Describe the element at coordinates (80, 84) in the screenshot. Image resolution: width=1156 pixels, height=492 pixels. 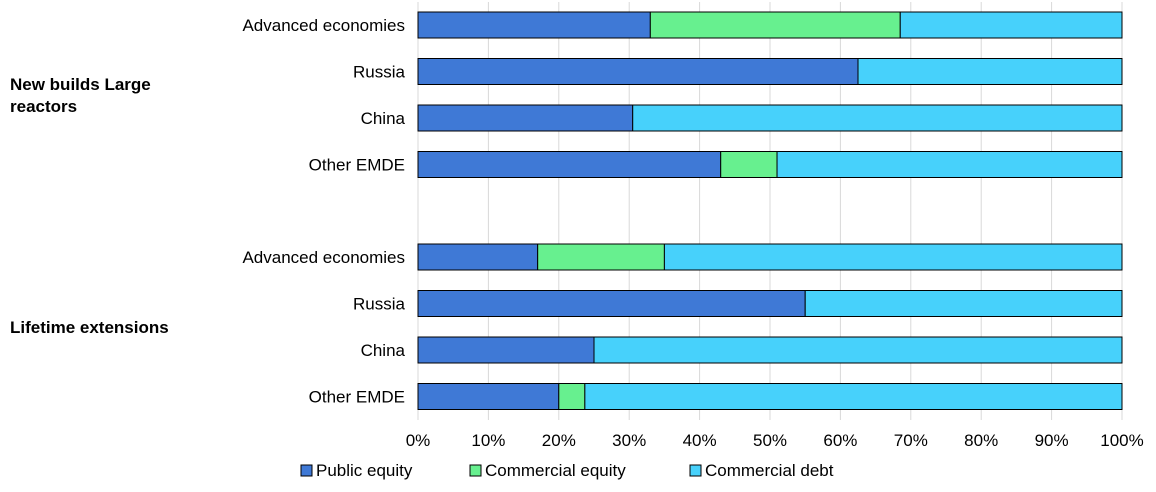
I see `group-label: New builds Large` at that location.